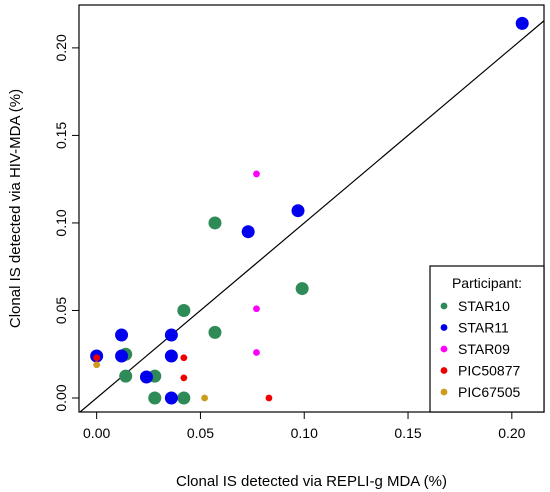 Image resolution: width=550 pixels, height=492 pixels. I want to click on legend-label-star09: STAR09, so click(484, 349).